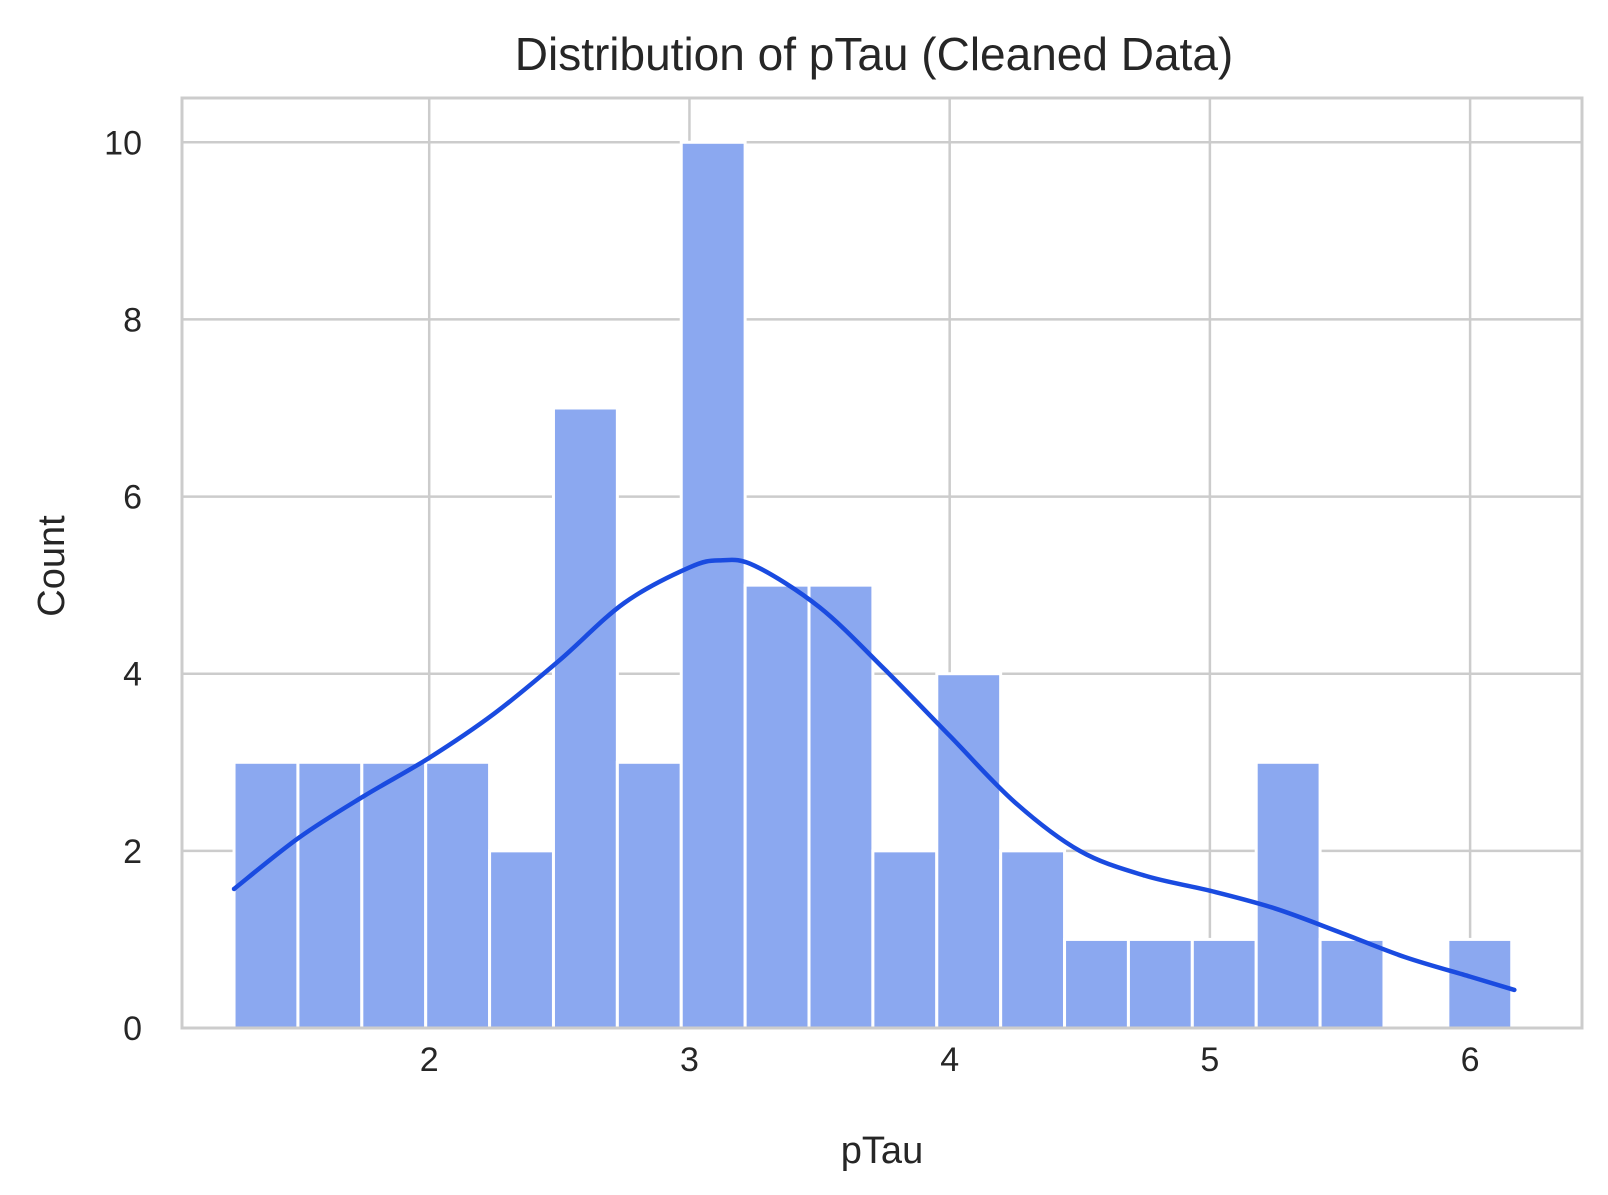 The width and height of the screenshot is (1608, 1195). Describe the element at coordinates (689, 1060) in the screenshot. I see `x-tick-label: 3` at that location.